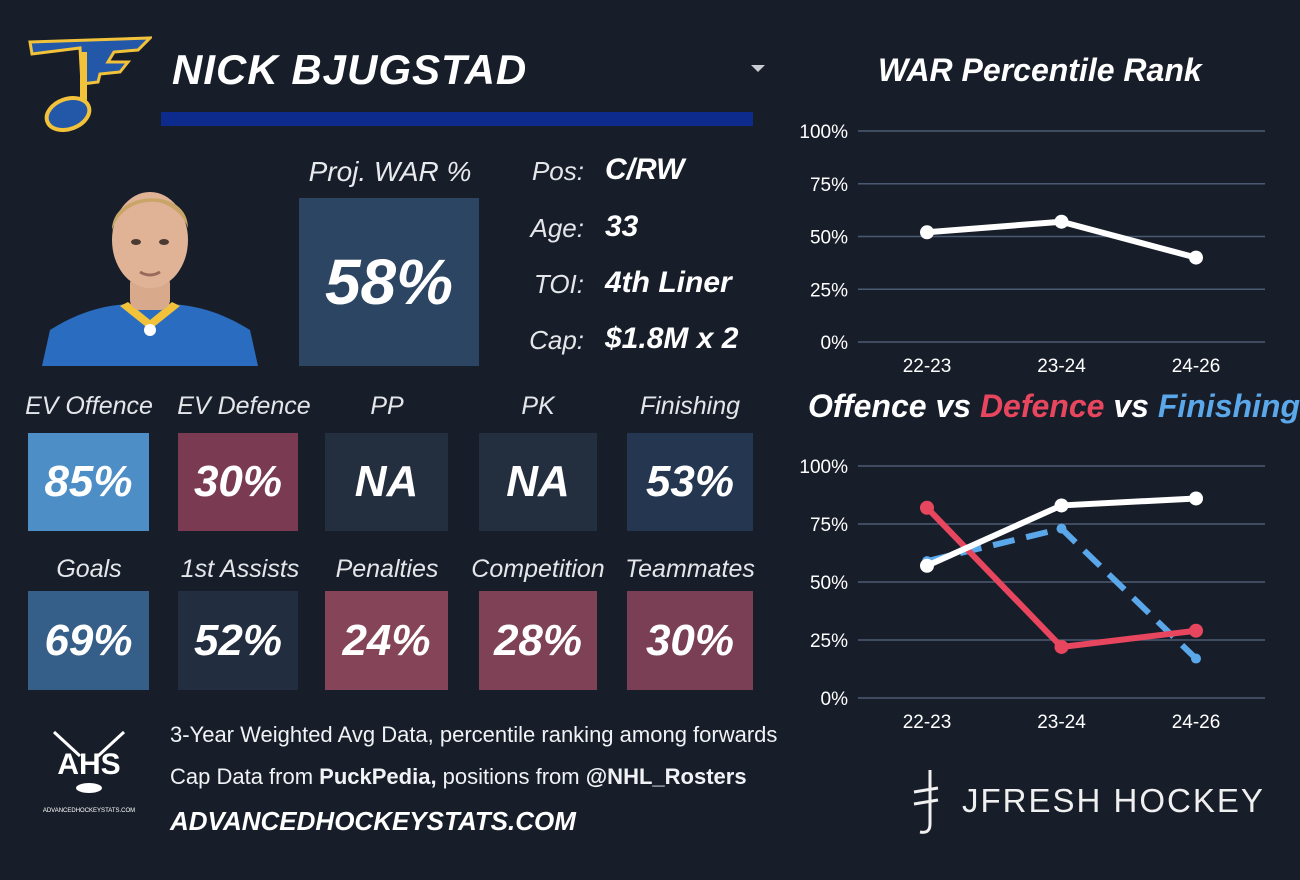  What do you see at coordinates (867, 406) in the screenshot?
I see `chart2-title-offence: Offence` at bounding box center [867, 406].